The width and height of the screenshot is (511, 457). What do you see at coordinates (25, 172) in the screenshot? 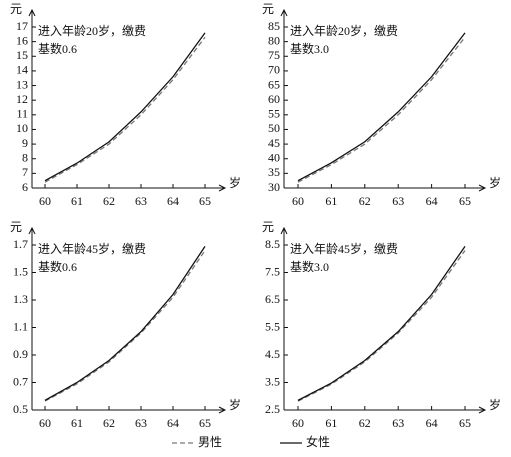
I see `y-tick-label: 7` at bounding box center [25, 172].